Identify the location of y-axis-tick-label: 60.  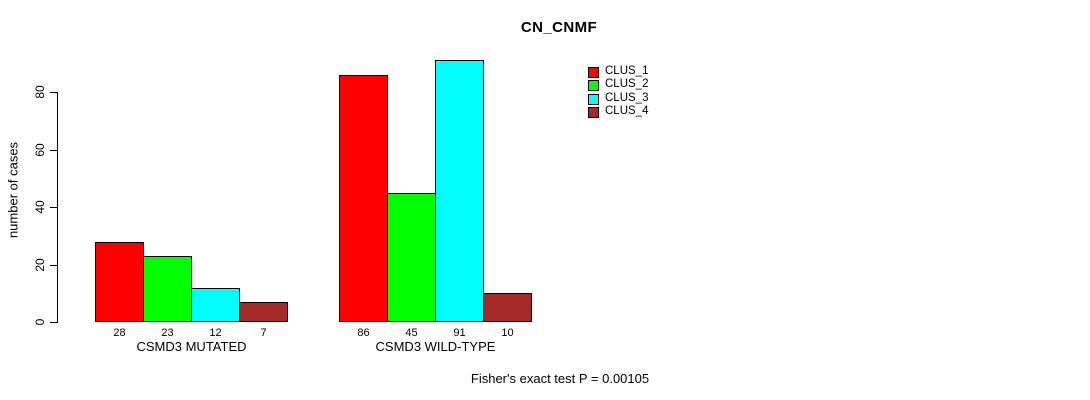
(40, 149).